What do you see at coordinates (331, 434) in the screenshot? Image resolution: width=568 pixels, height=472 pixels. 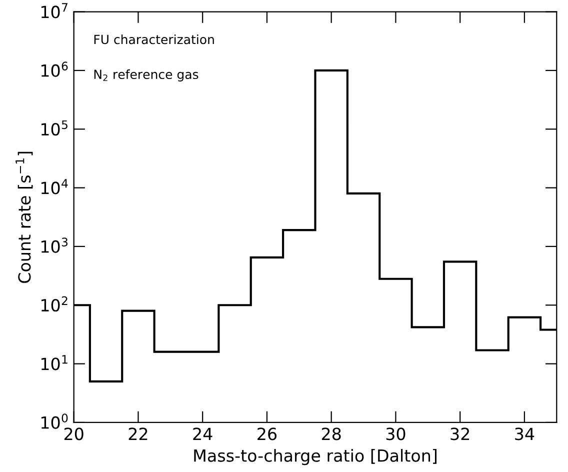 I see `x-tick-label: 28` at bounding box center [331, 434].